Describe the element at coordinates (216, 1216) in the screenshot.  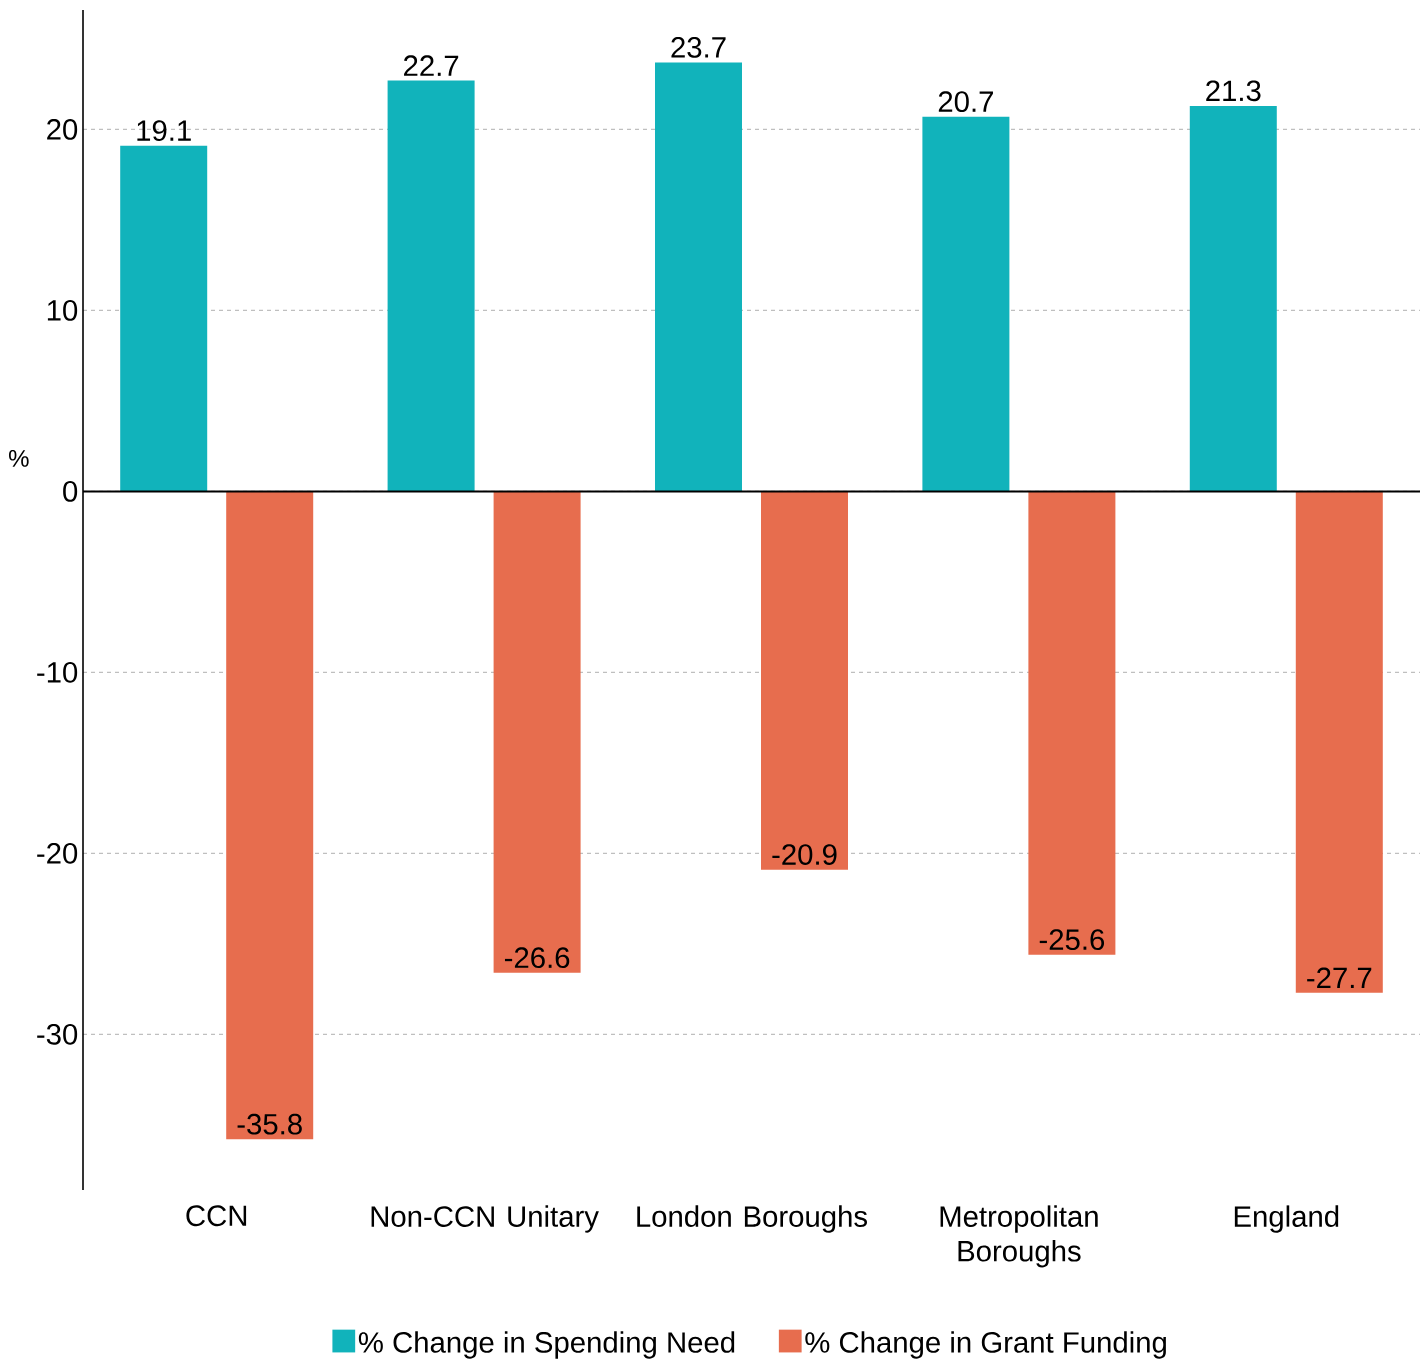
I see `x-tick-label: CCN` at that location.